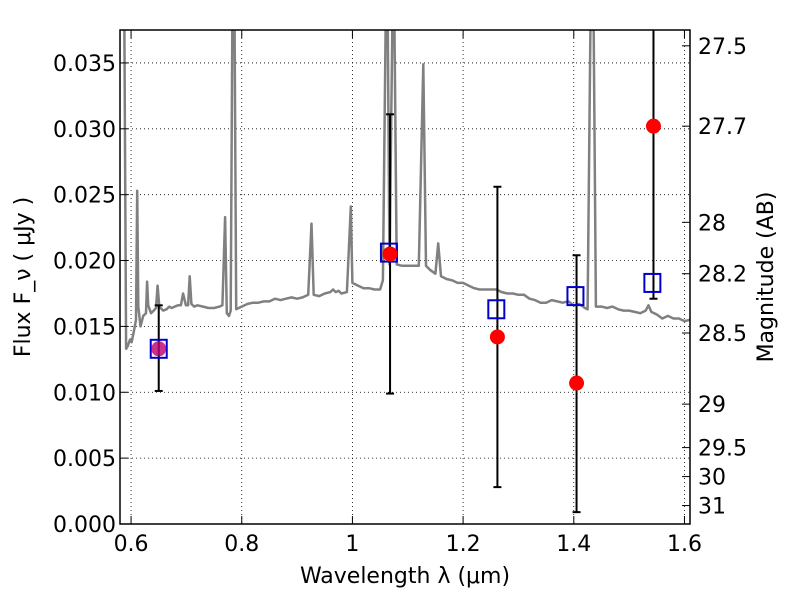 The width and height of the screenshot is (800, 600). I want to click on right-tick-label: 27.5, so click(722, 47).